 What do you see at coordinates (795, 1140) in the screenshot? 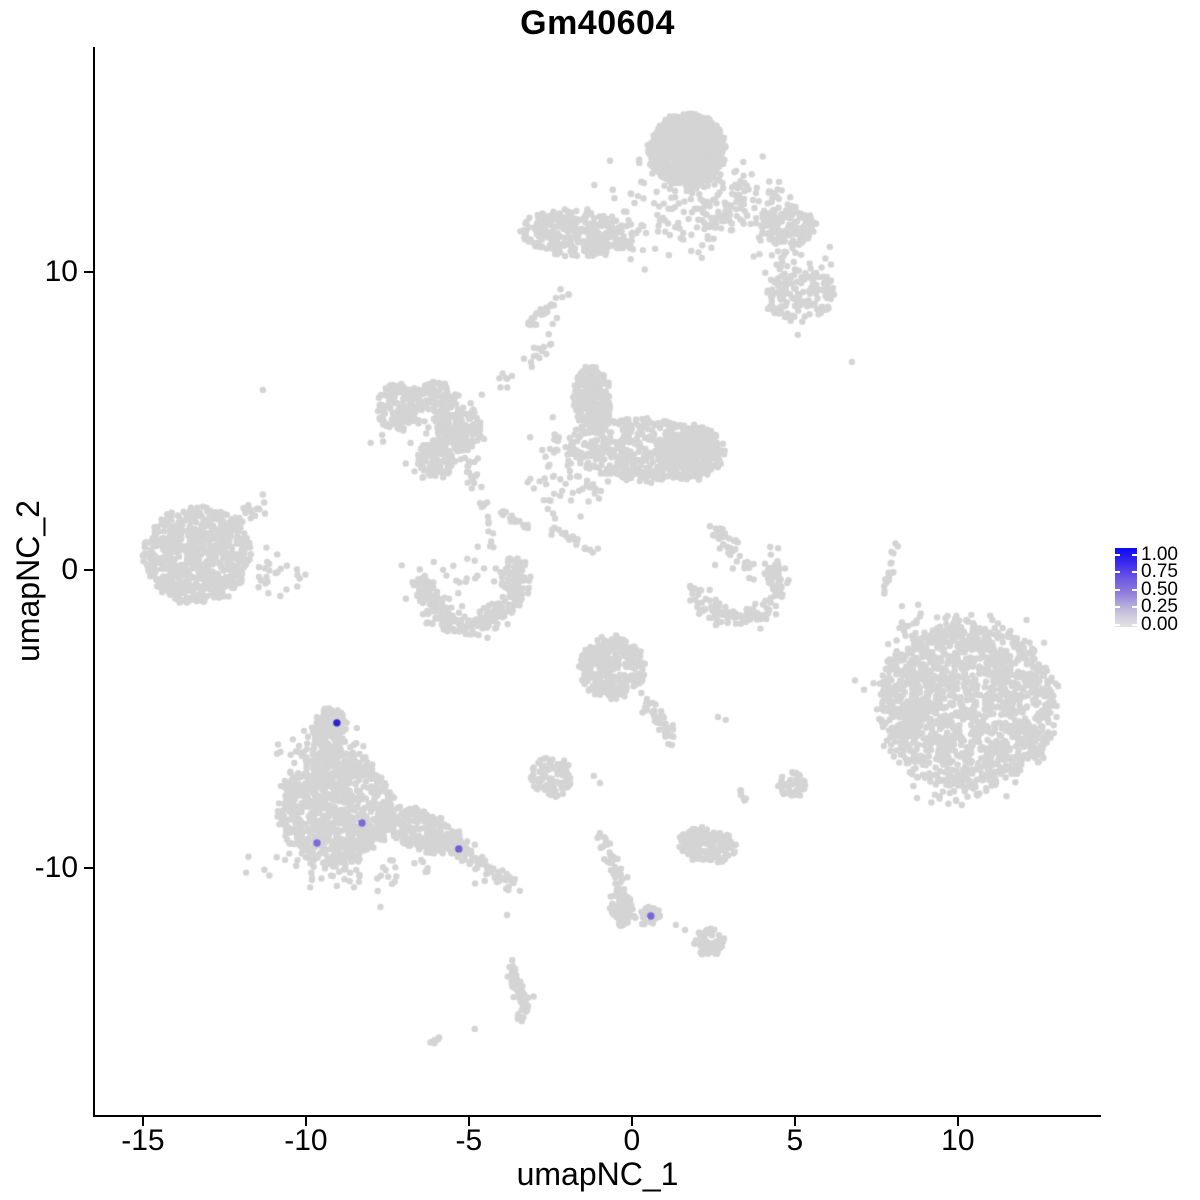
I see `x-tick-label: 5` at bounding box center [795, 1140].